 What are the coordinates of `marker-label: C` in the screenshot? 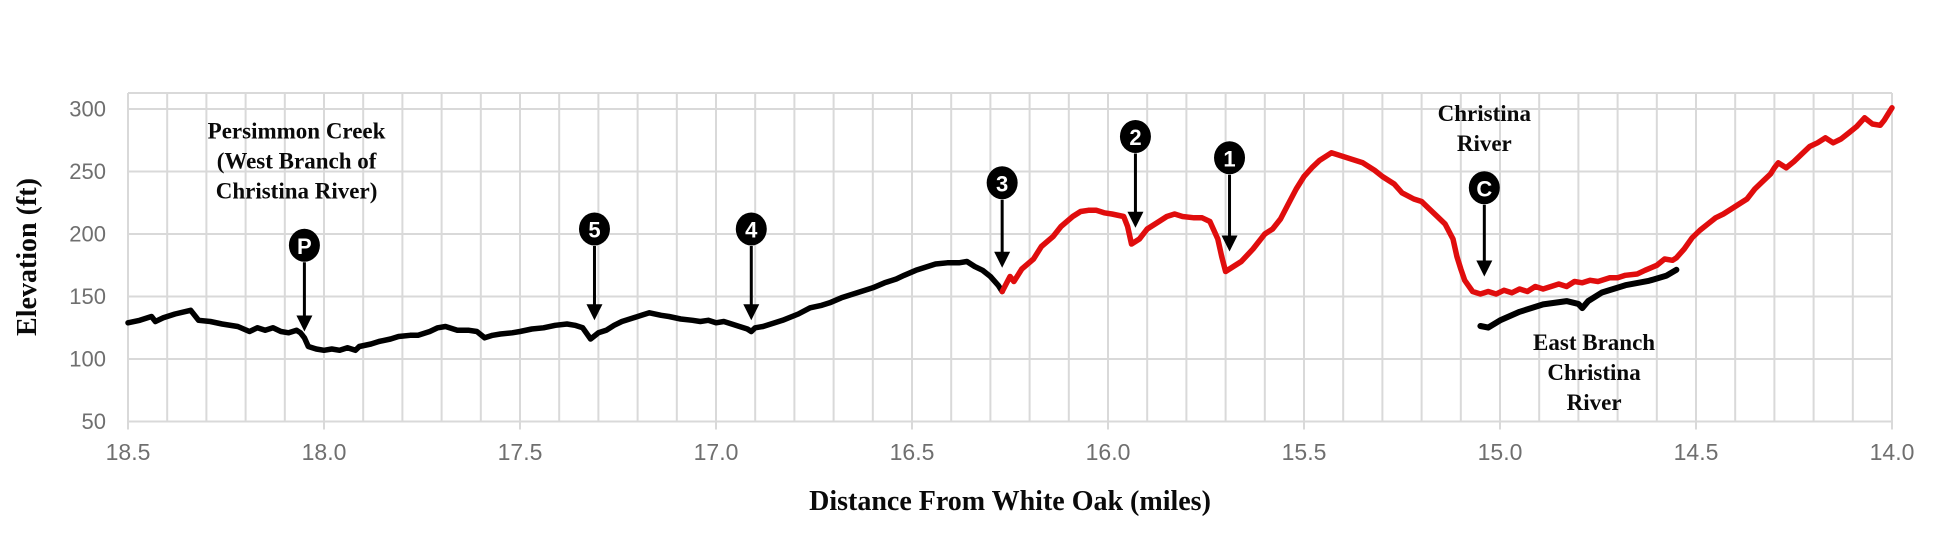 It's located at (1484, 188).